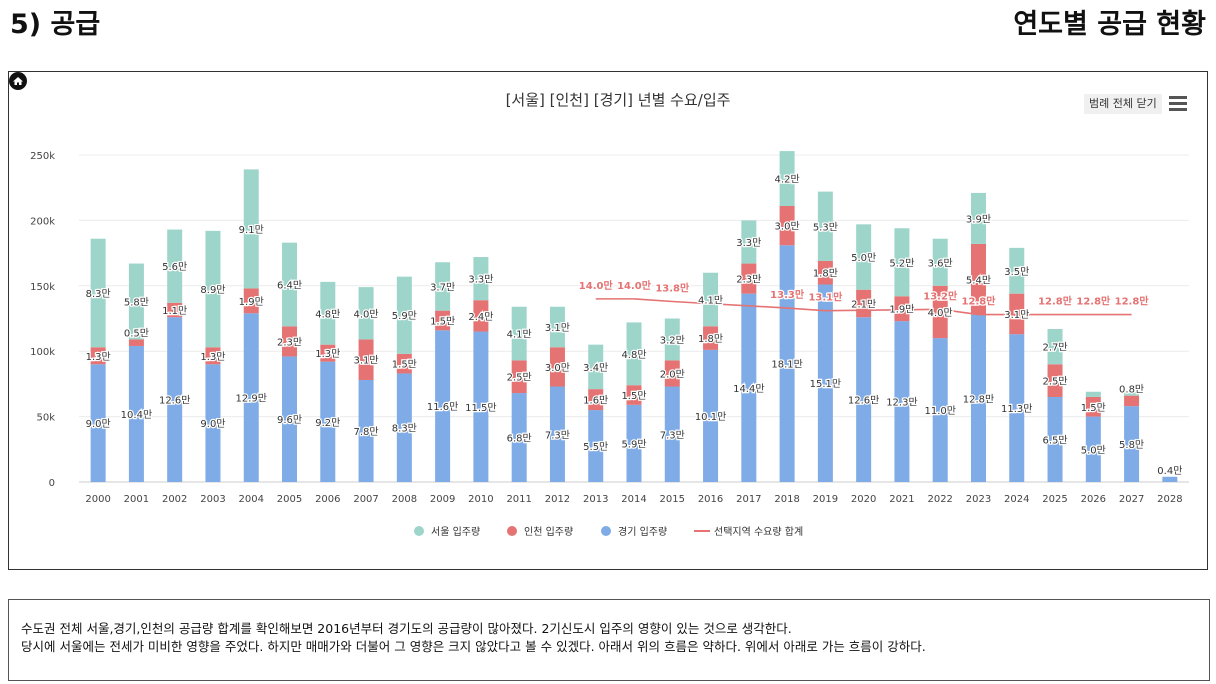  I want to click on bar-data-label: 9.6만, so click(289, 420).